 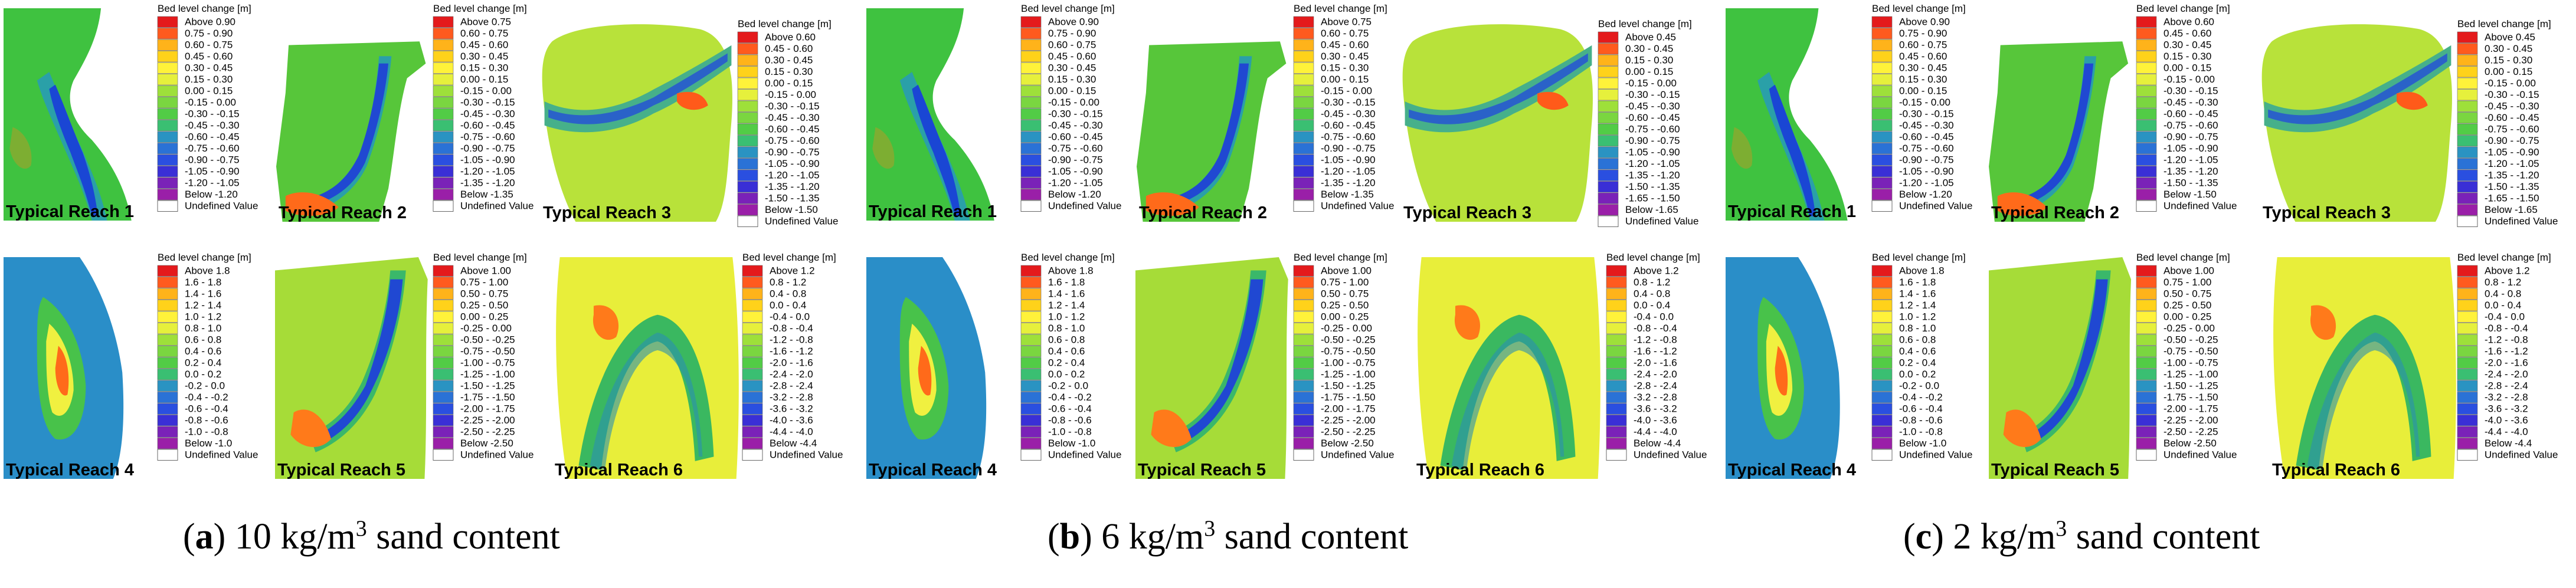 I want to click on legend-entry: Above 0.60, so click(x=2188, y=23).